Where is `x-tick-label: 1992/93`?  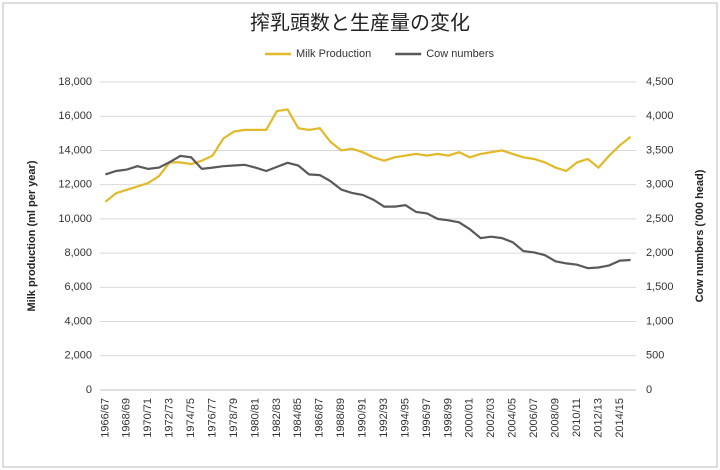 x-tick-label: 1992/93 is located at coordinates (384, 418).